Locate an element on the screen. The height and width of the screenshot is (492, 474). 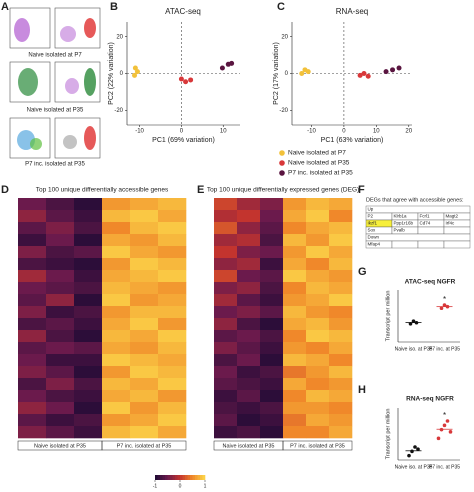
y-axis-label: Transcript per million is located at coordinates (388, 434).